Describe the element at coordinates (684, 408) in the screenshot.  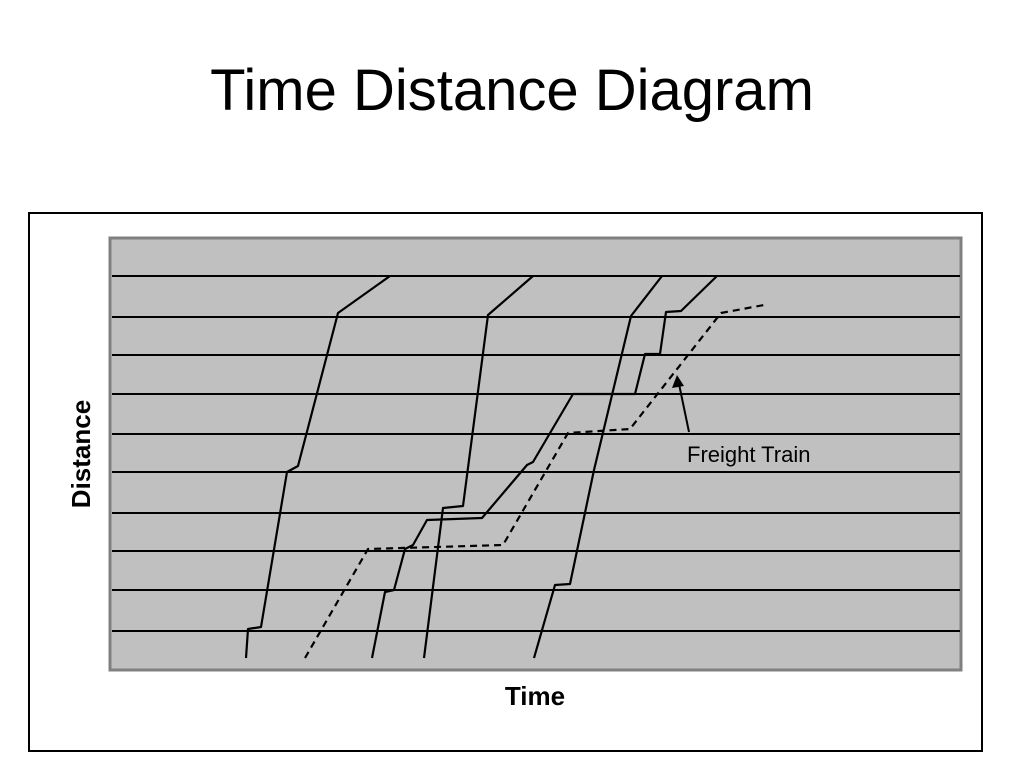
I see `annotation-arrow` at that location.